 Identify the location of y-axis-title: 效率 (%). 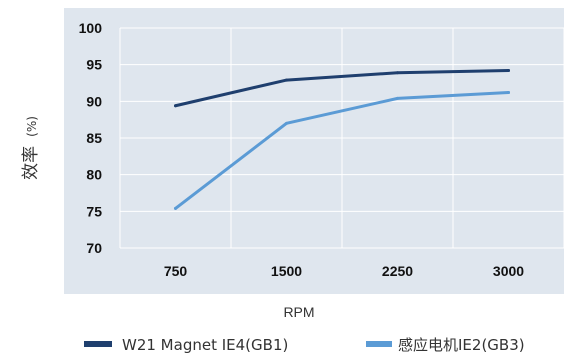
(31, 148).